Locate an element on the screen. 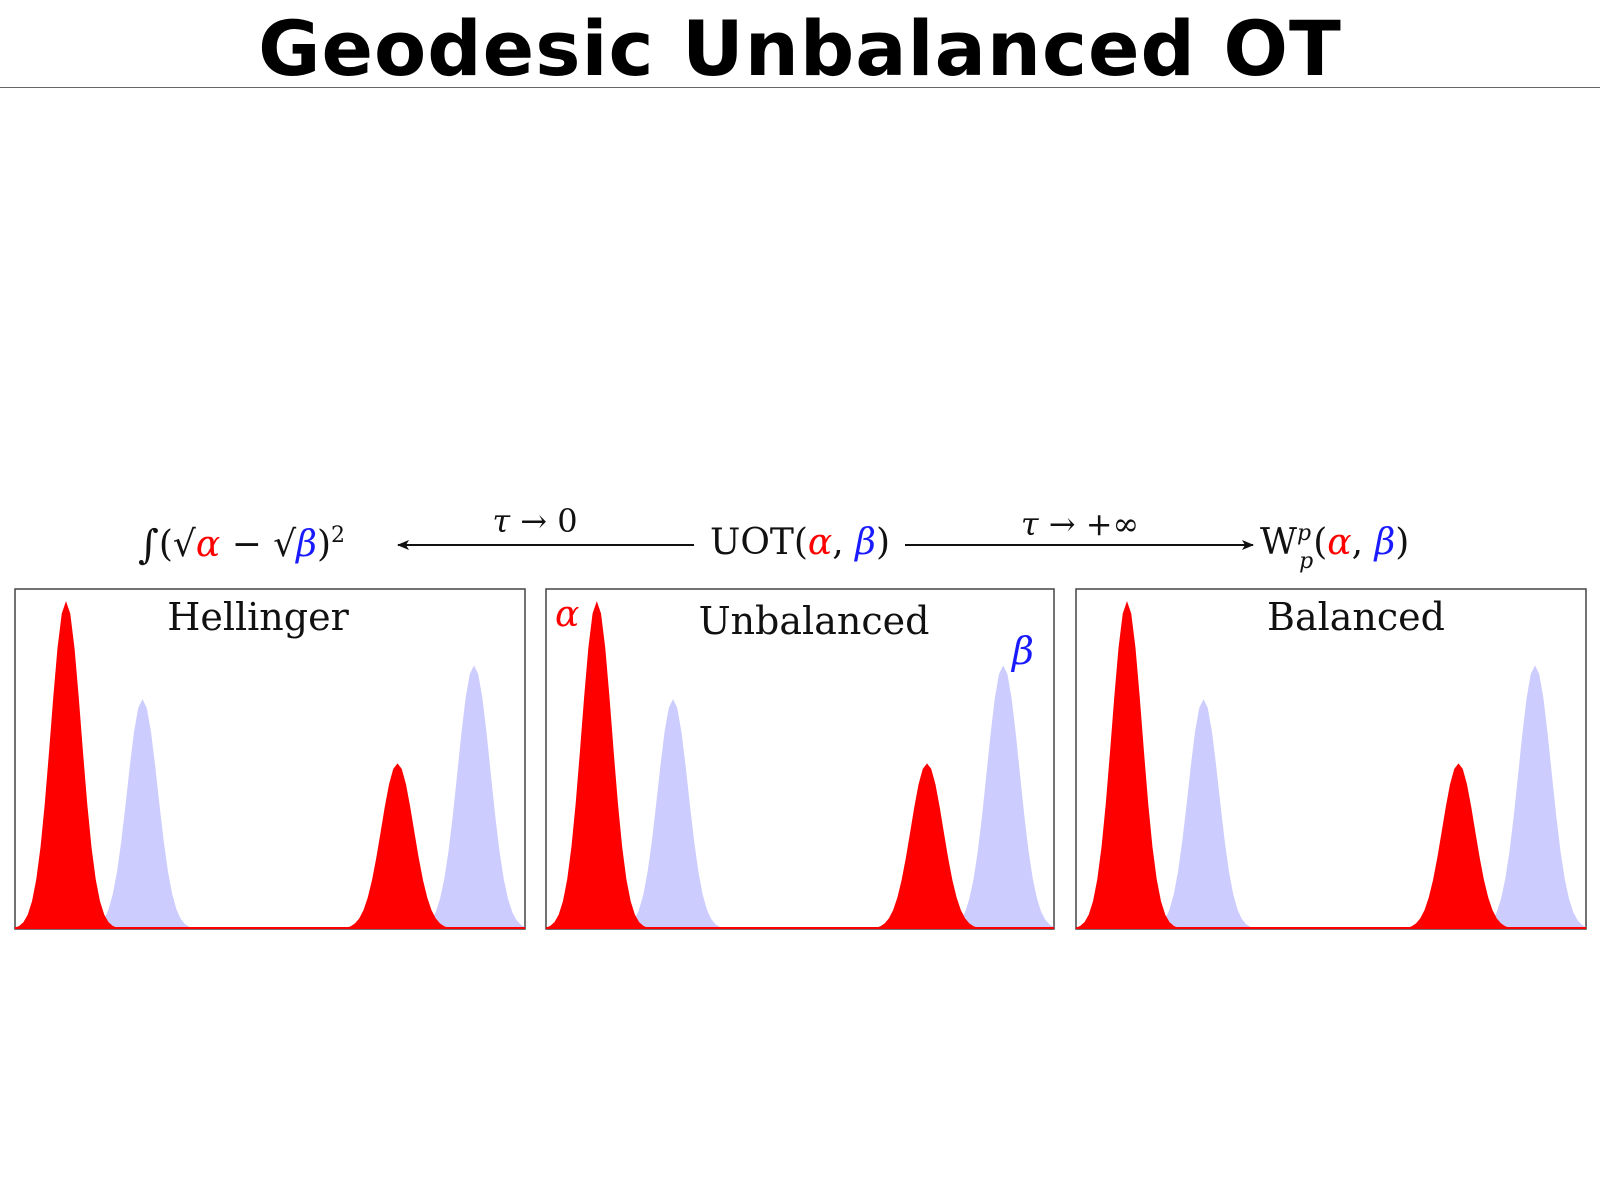 The width and height of the screenshot is (1600, 1200). wasserstein-formula: Wp p(α, β) is located at coordinates (1334, 547).